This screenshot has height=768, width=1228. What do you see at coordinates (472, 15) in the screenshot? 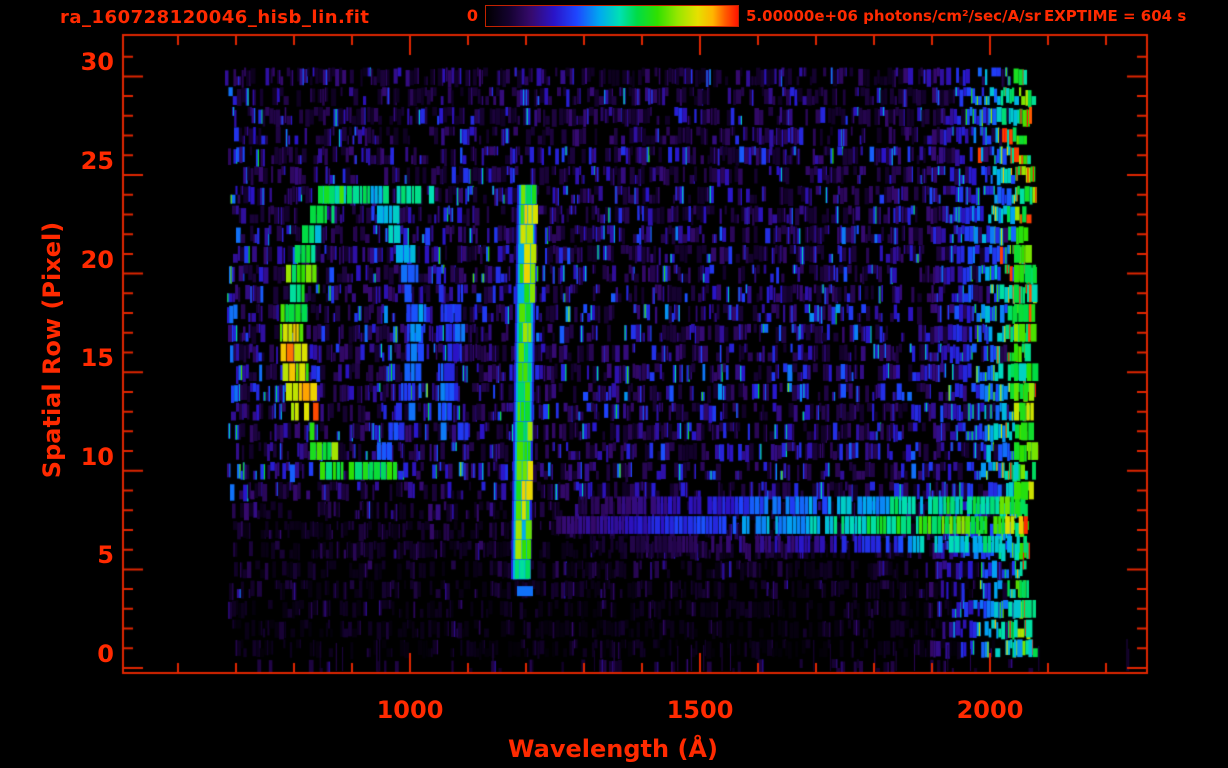
I see `colorbar-min-label: 0` at bounding box center [472, 15].